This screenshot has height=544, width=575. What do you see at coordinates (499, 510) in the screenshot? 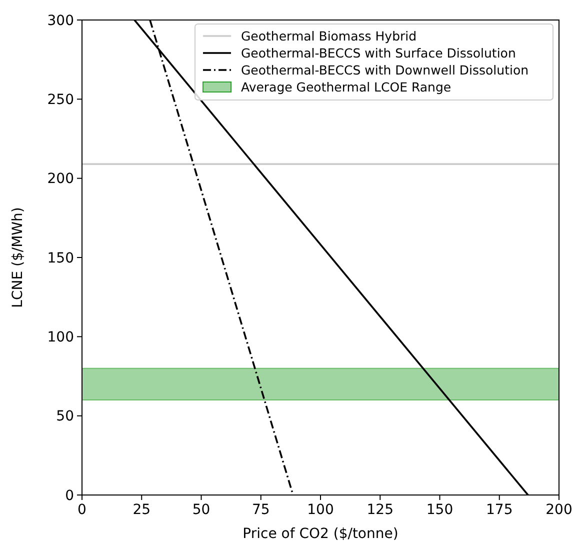
I see `x-tick-label: 175` at bounding box center [499, 510].